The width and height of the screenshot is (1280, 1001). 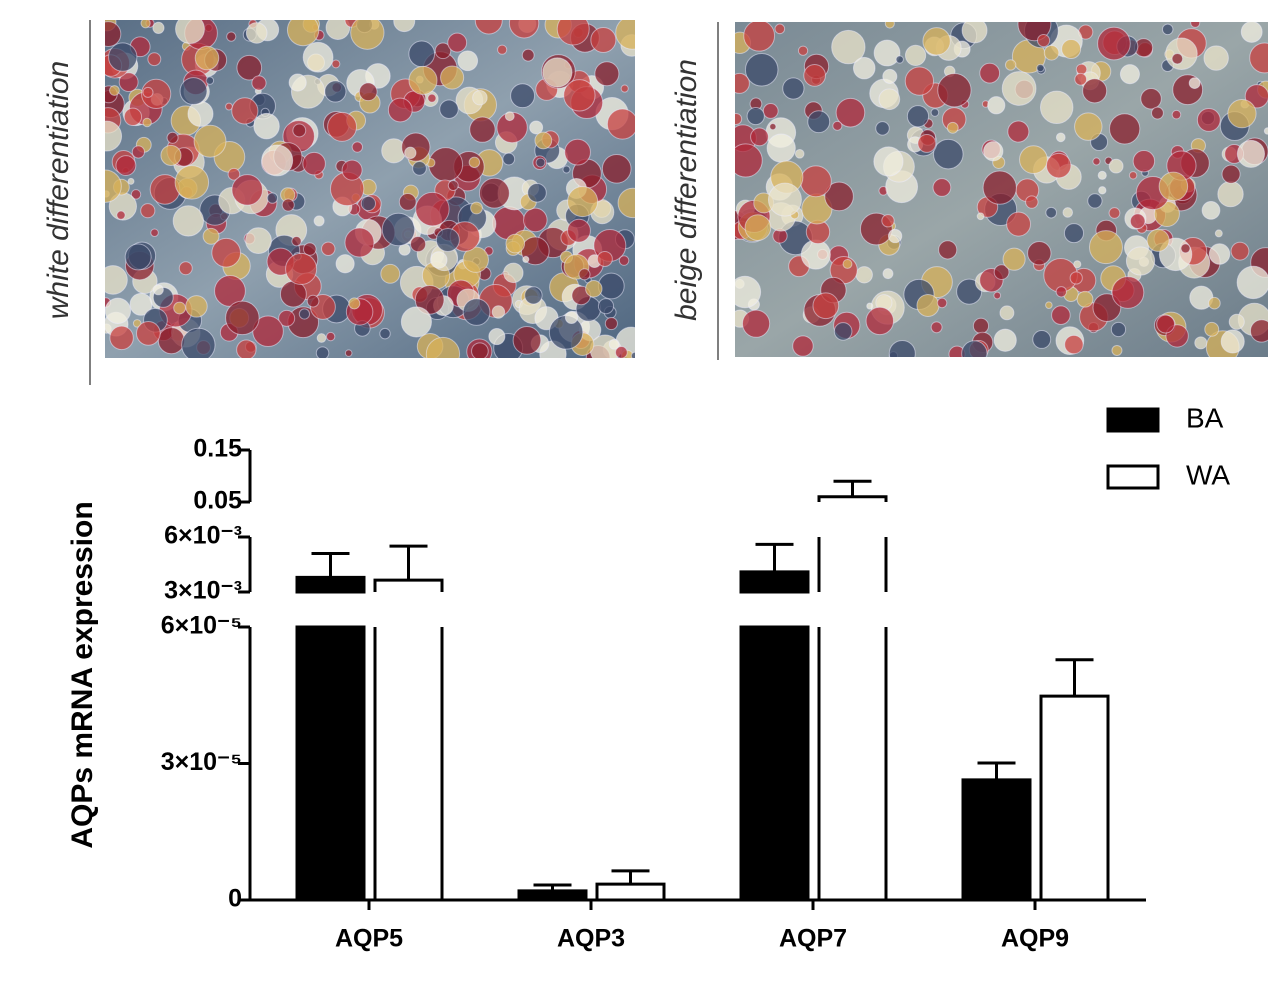 I want to click on legend-label: BA, so click(x=1205, y=417).